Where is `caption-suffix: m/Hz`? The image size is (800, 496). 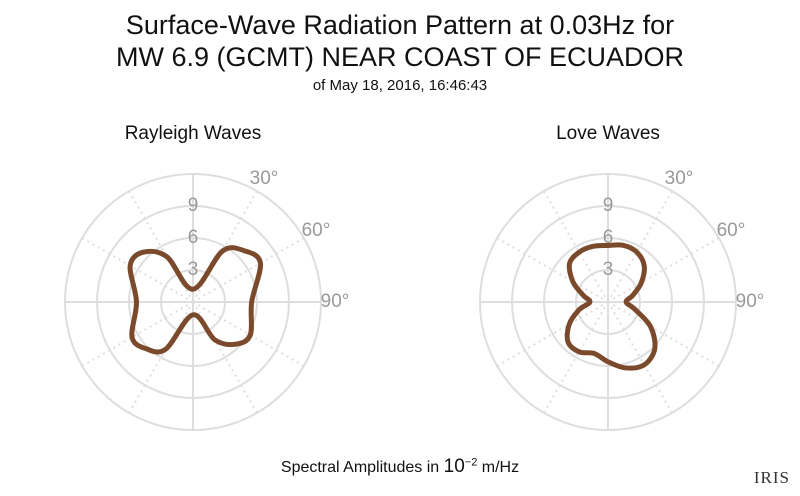
caption-suffix: m/Hz is located at coordinates (498, 467).